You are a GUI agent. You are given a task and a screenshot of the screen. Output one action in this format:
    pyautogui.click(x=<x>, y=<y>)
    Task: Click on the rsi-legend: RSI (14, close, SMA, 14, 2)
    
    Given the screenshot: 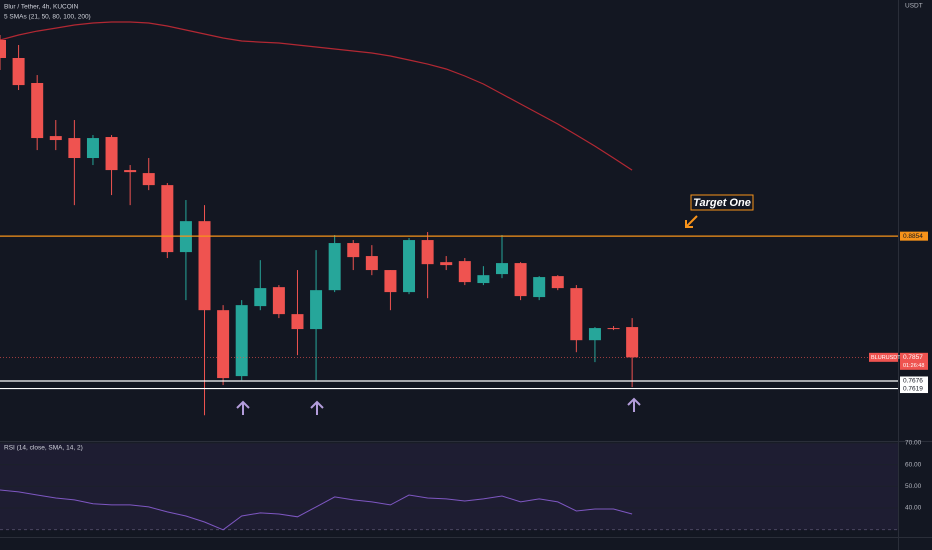 What is the action you would take?
    pyautogui.click(x=43, y=448)
    